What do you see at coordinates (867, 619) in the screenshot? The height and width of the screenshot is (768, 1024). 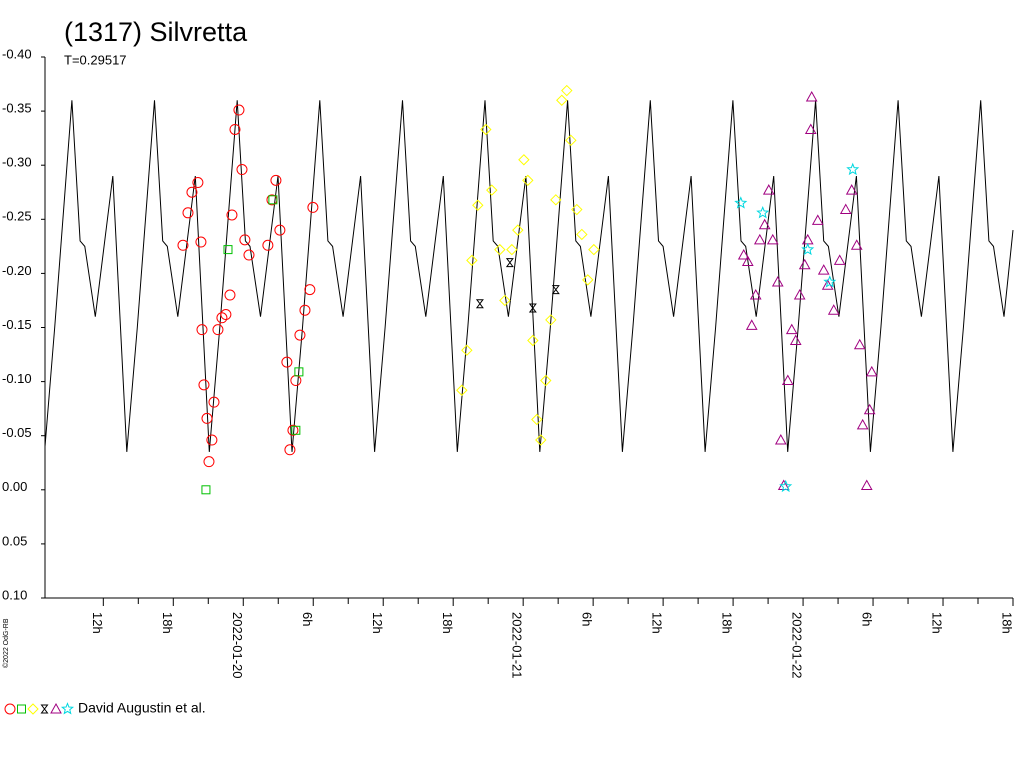 I see `x-tick-label: 6h` at bounding box center [867, 619].